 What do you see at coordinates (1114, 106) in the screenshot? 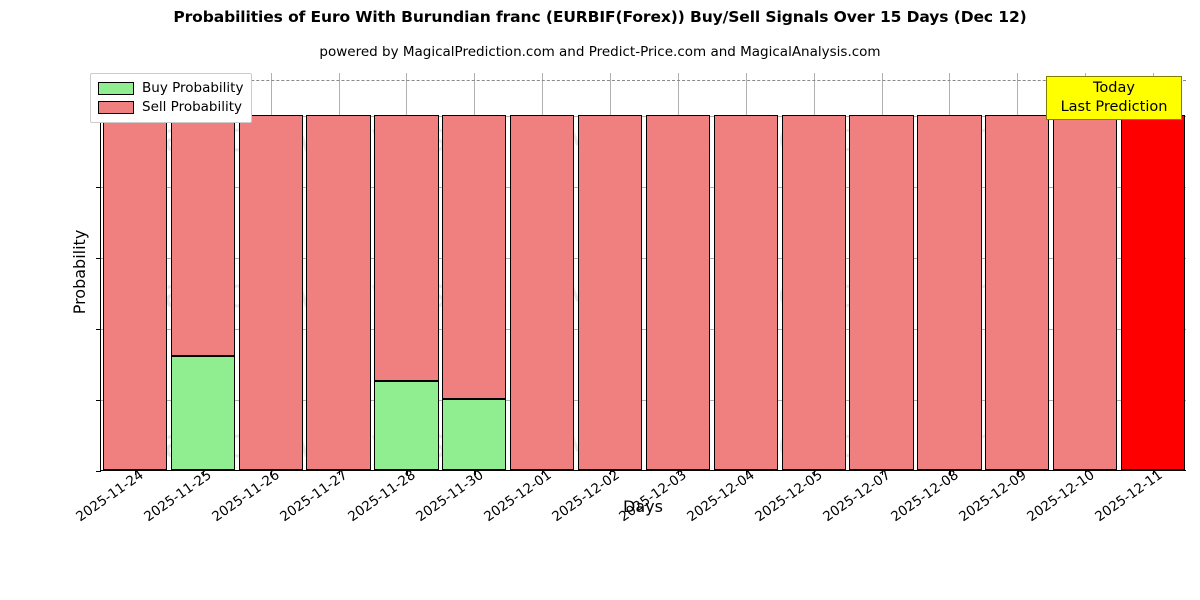
I see `today-annotation-line2: Last Prediction` at bounding box center [1114, 106].